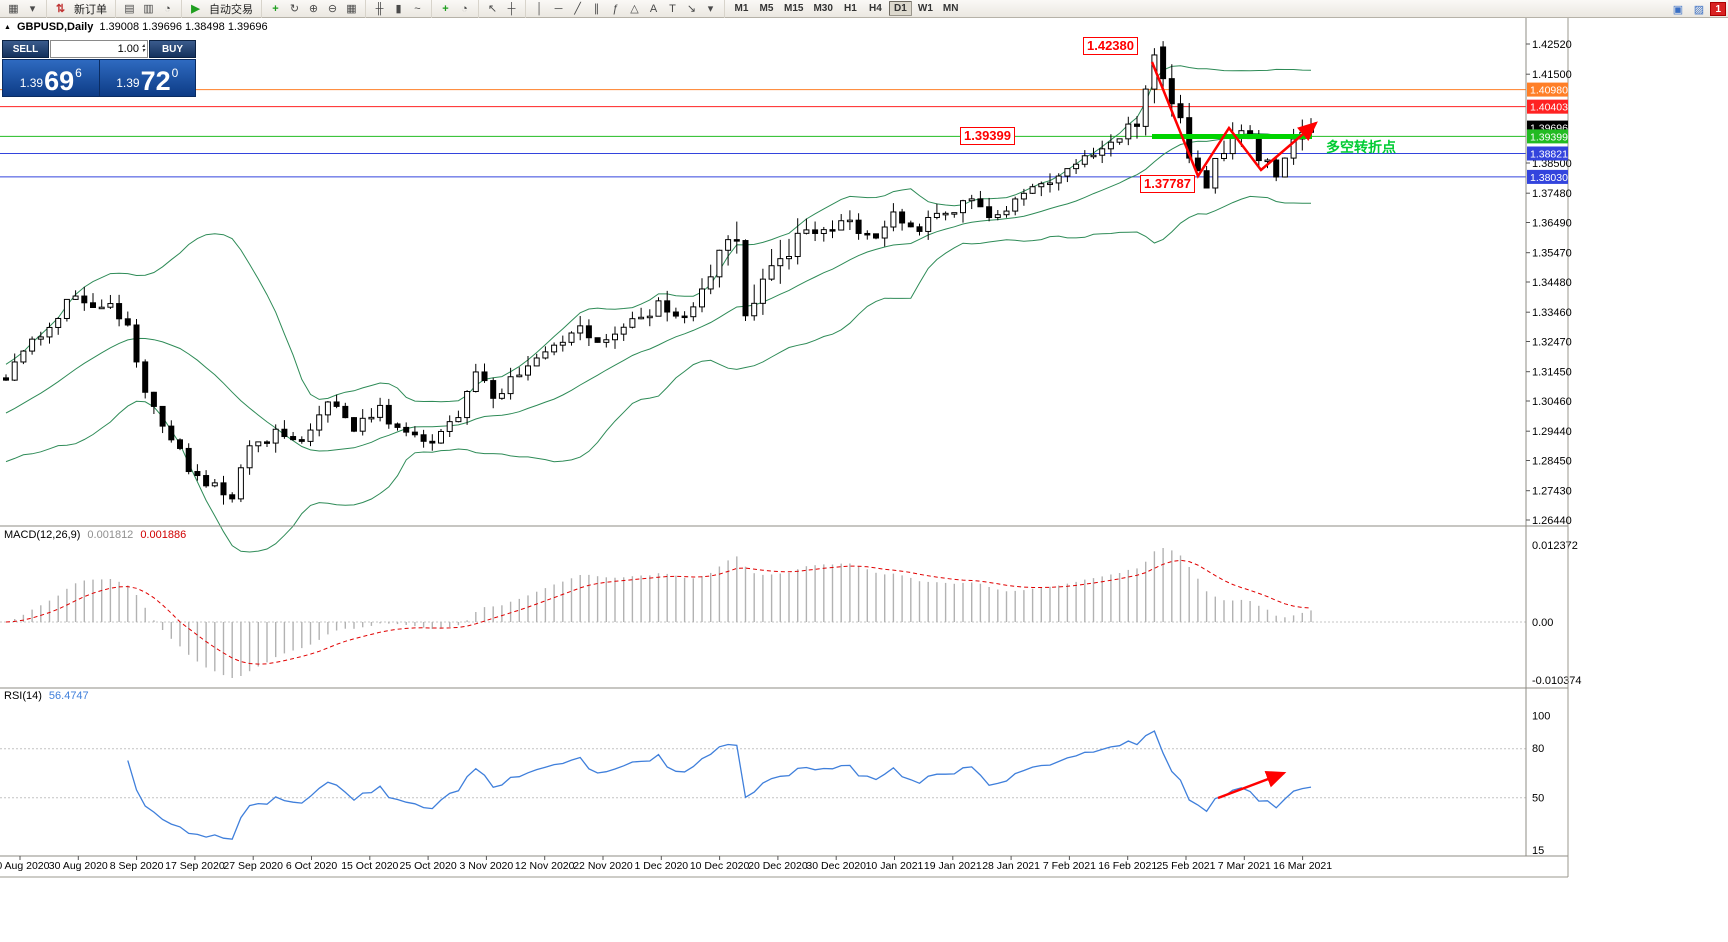 This screenshot has width=1728, height=942. What do you see at coordinates (1552, 343) in the screenshot?
I see `svg-text: 1.32470` at bounding box center [1552, 343].